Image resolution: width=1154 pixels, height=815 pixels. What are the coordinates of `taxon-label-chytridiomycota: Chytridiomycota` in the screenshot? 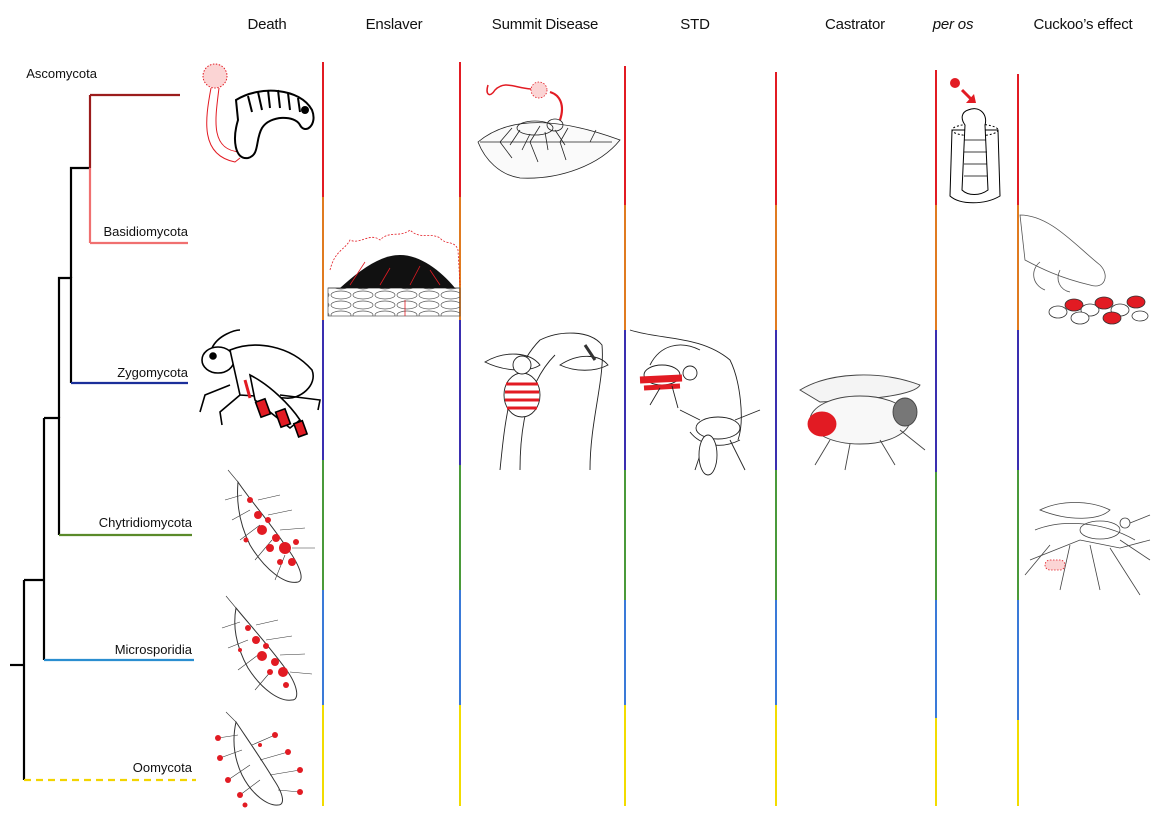 It's located at (145, 522).